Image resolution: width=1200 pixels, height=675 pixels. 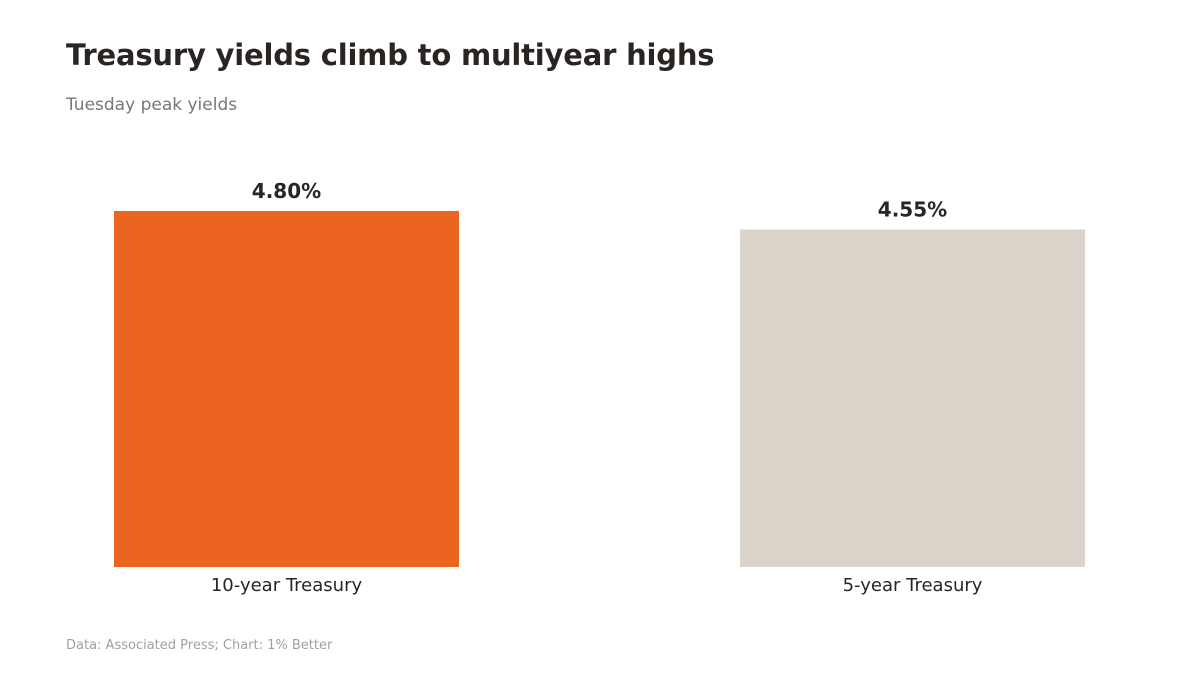 I want to click on category-label: 5-year Treasury, so click(x=913, y=585).